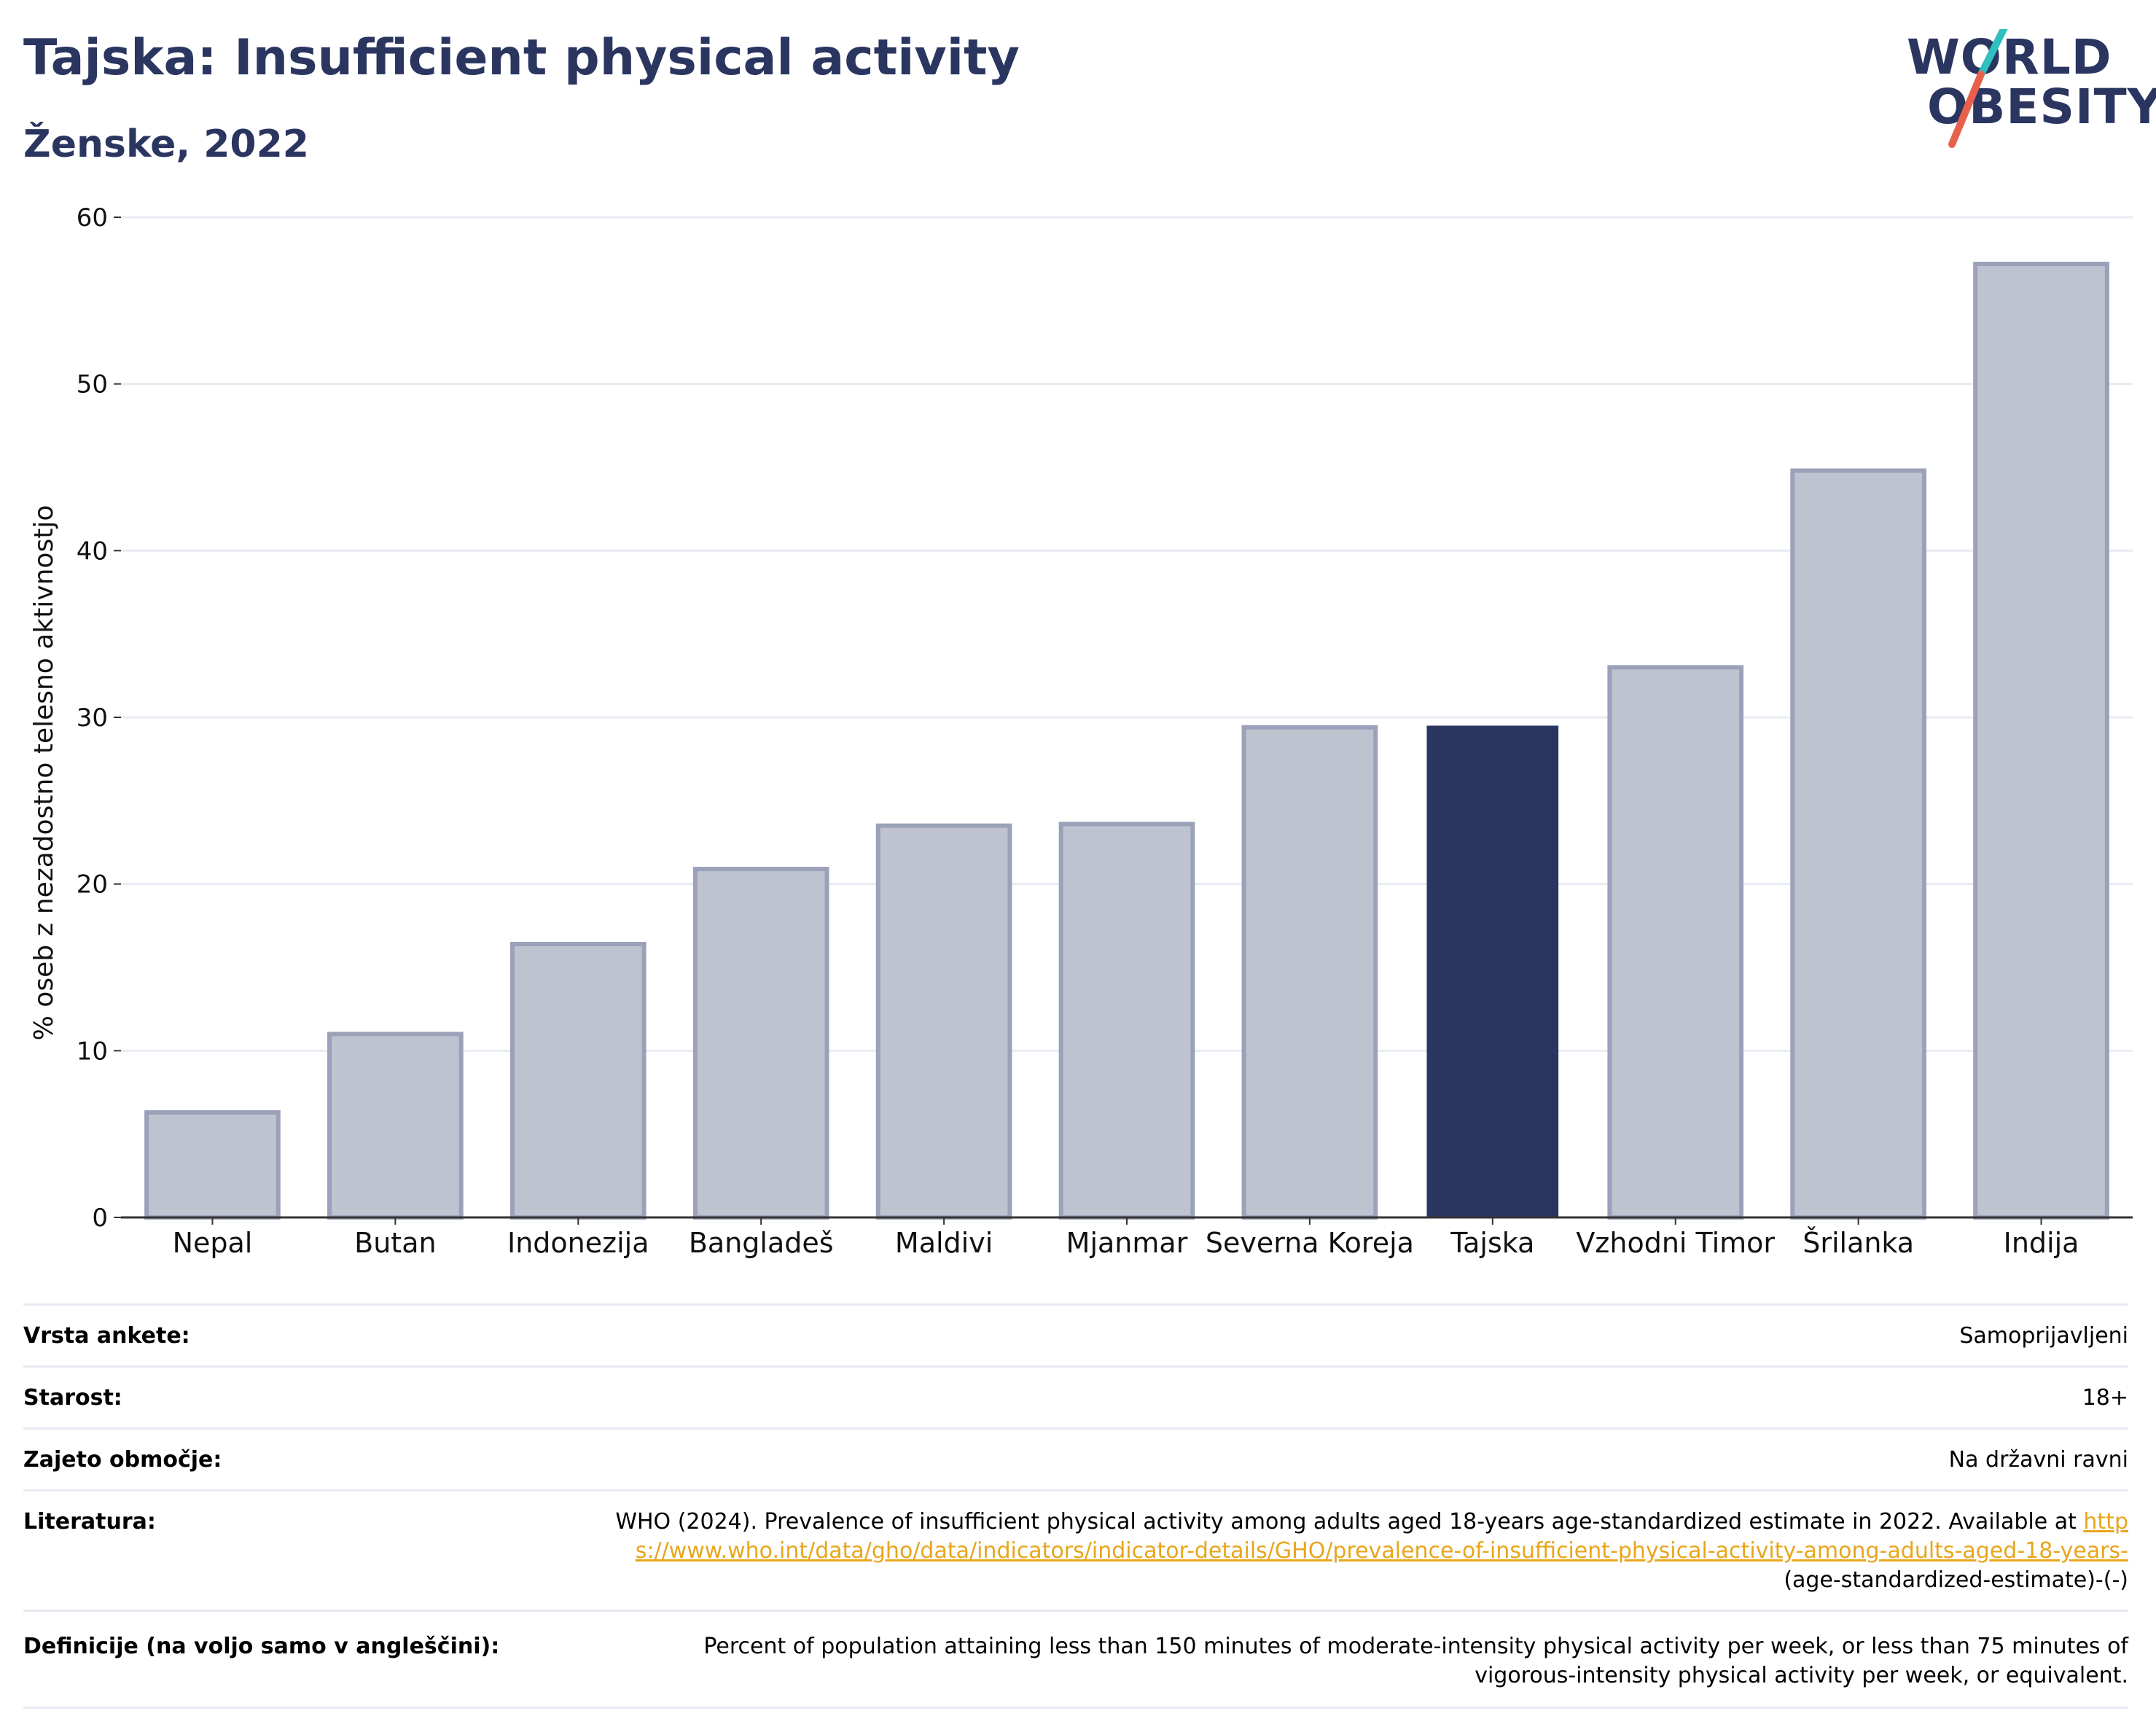 This screenshot has height=1735, width=2156. Describe the element at coordinates (1978, 88) in the screenshot. I see `logo-slash-icon` at that location.